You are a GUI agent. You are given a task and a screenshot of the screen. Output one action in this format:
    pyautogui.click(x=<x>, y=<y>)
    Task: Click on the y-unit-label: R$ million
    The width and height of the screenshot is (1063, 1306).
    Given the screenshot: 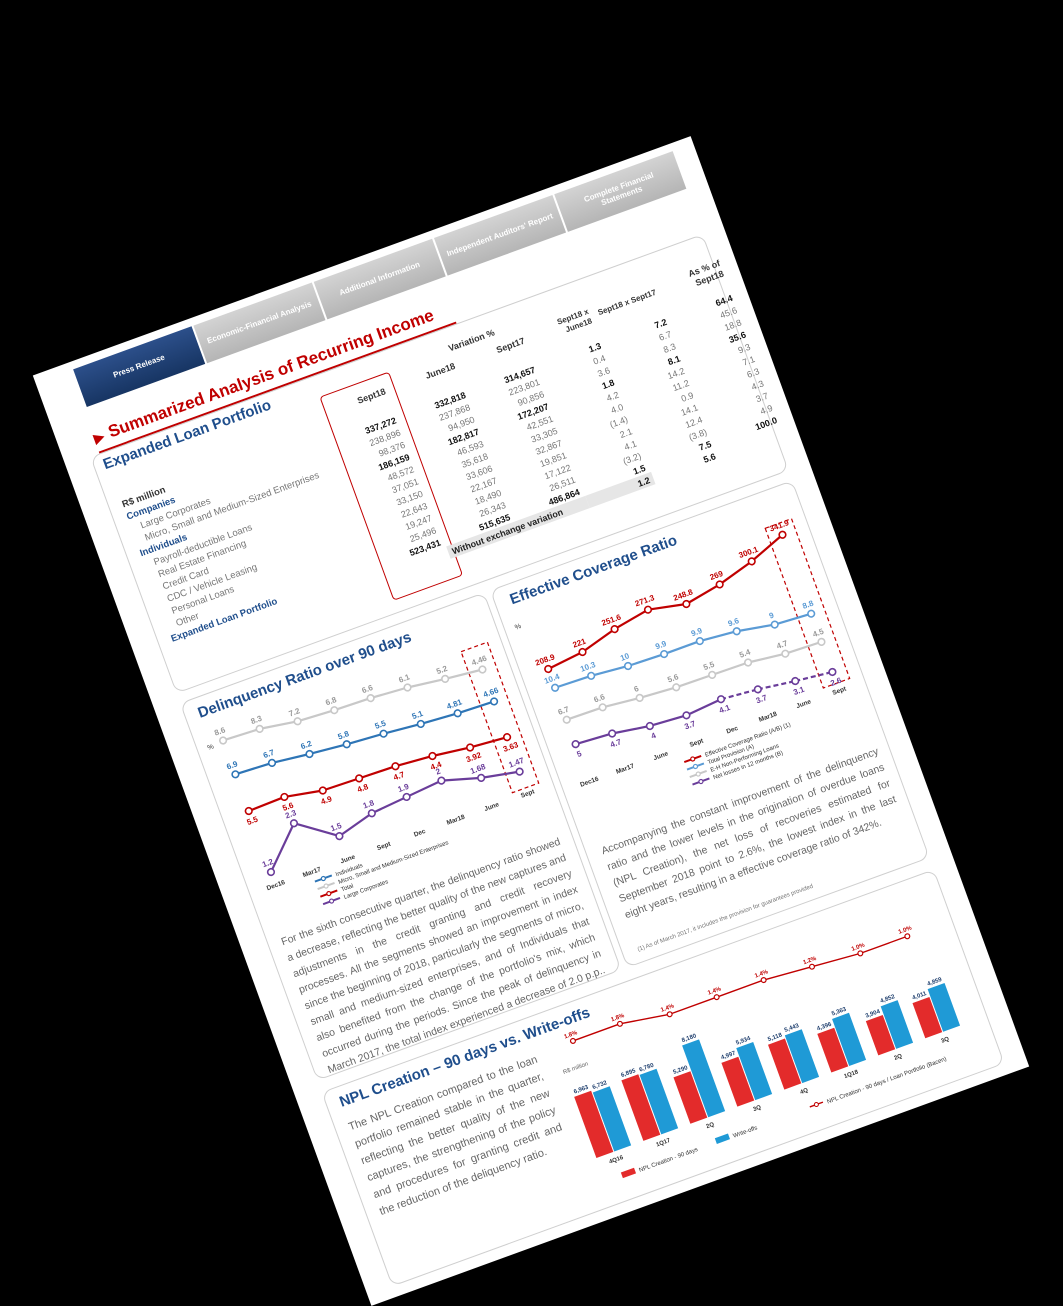 What is the action you would take?
    pyautogui.click(x=575, y=1068)
    